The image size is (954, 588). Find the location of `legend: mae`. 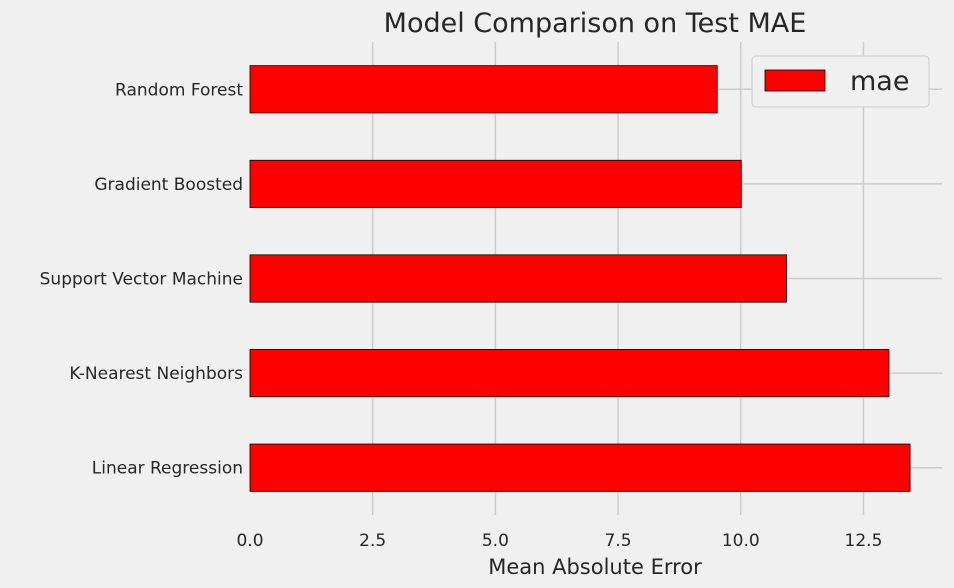

legend: mae is located at coordinates (840, 81).